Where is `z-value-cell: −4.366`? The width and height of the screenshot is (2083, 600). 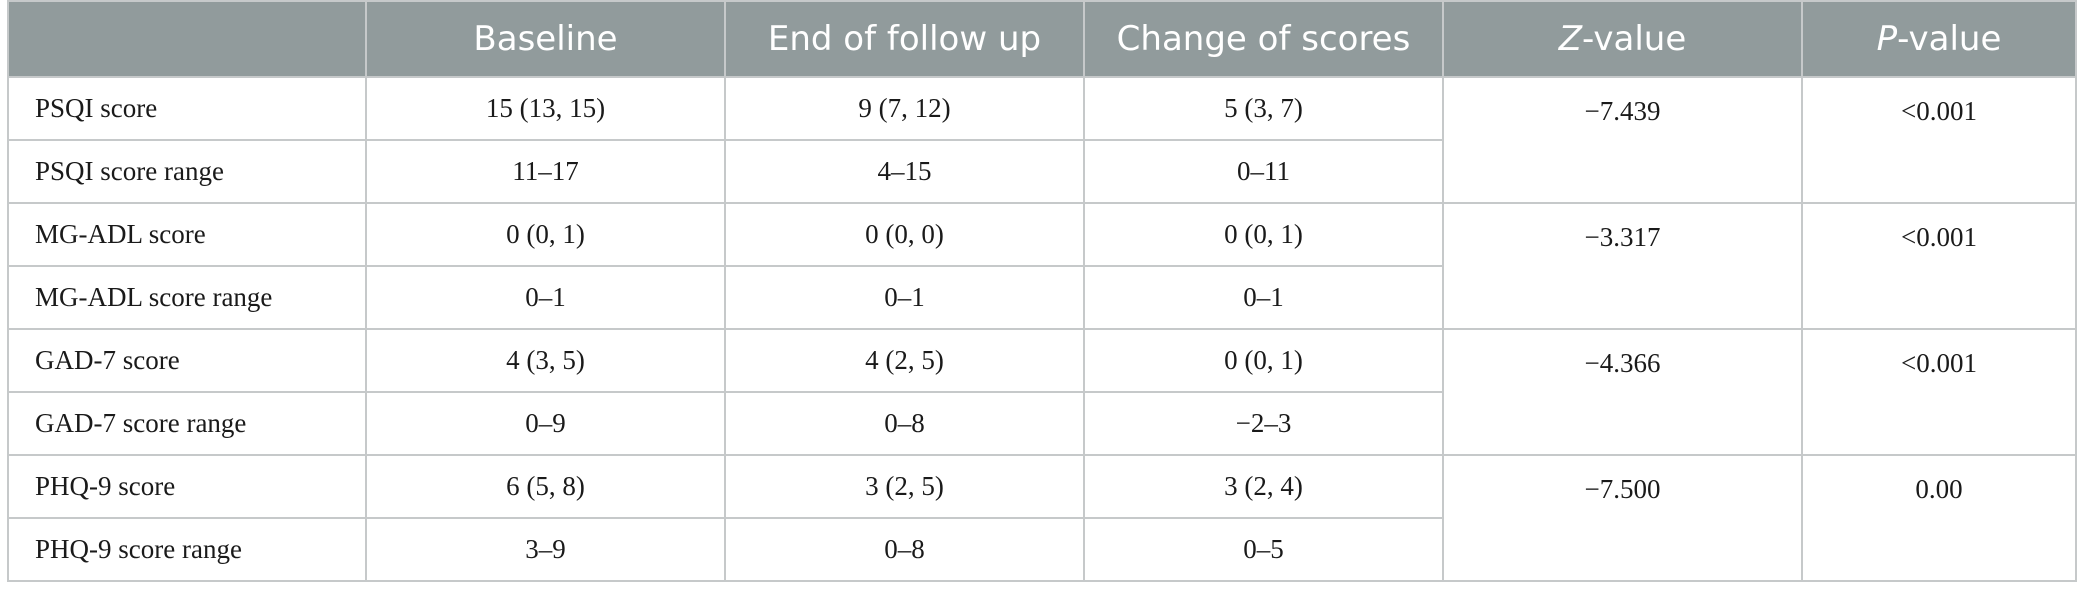 z-value-cell: −4.366 is located at coordinates (1622, 392).